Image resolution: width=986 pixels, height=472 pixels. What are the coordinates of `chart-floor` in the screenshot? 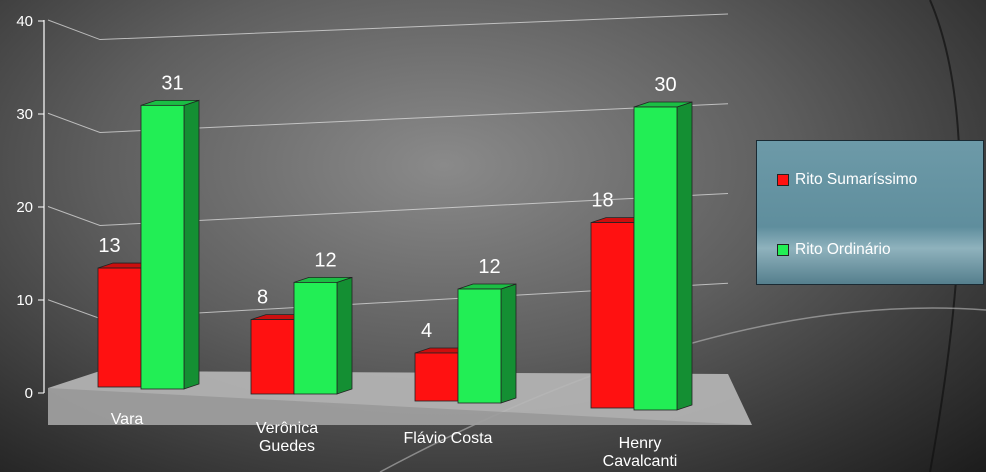 It's located at (400, 398).